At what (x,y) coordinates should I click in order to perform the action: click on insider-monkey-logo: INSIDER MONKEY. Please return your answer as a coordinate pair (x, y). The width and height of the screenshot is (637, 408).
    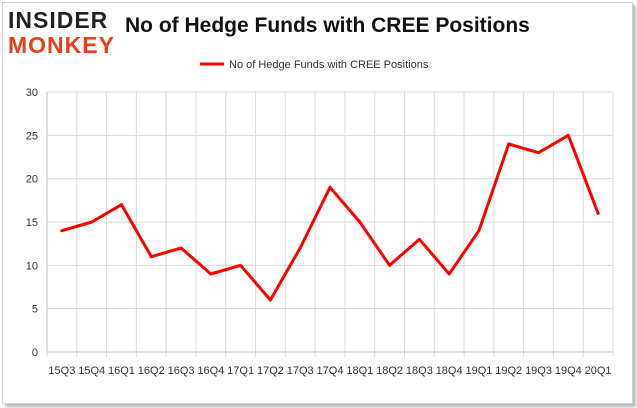
    Looking at the image, I should click on (64, 33).